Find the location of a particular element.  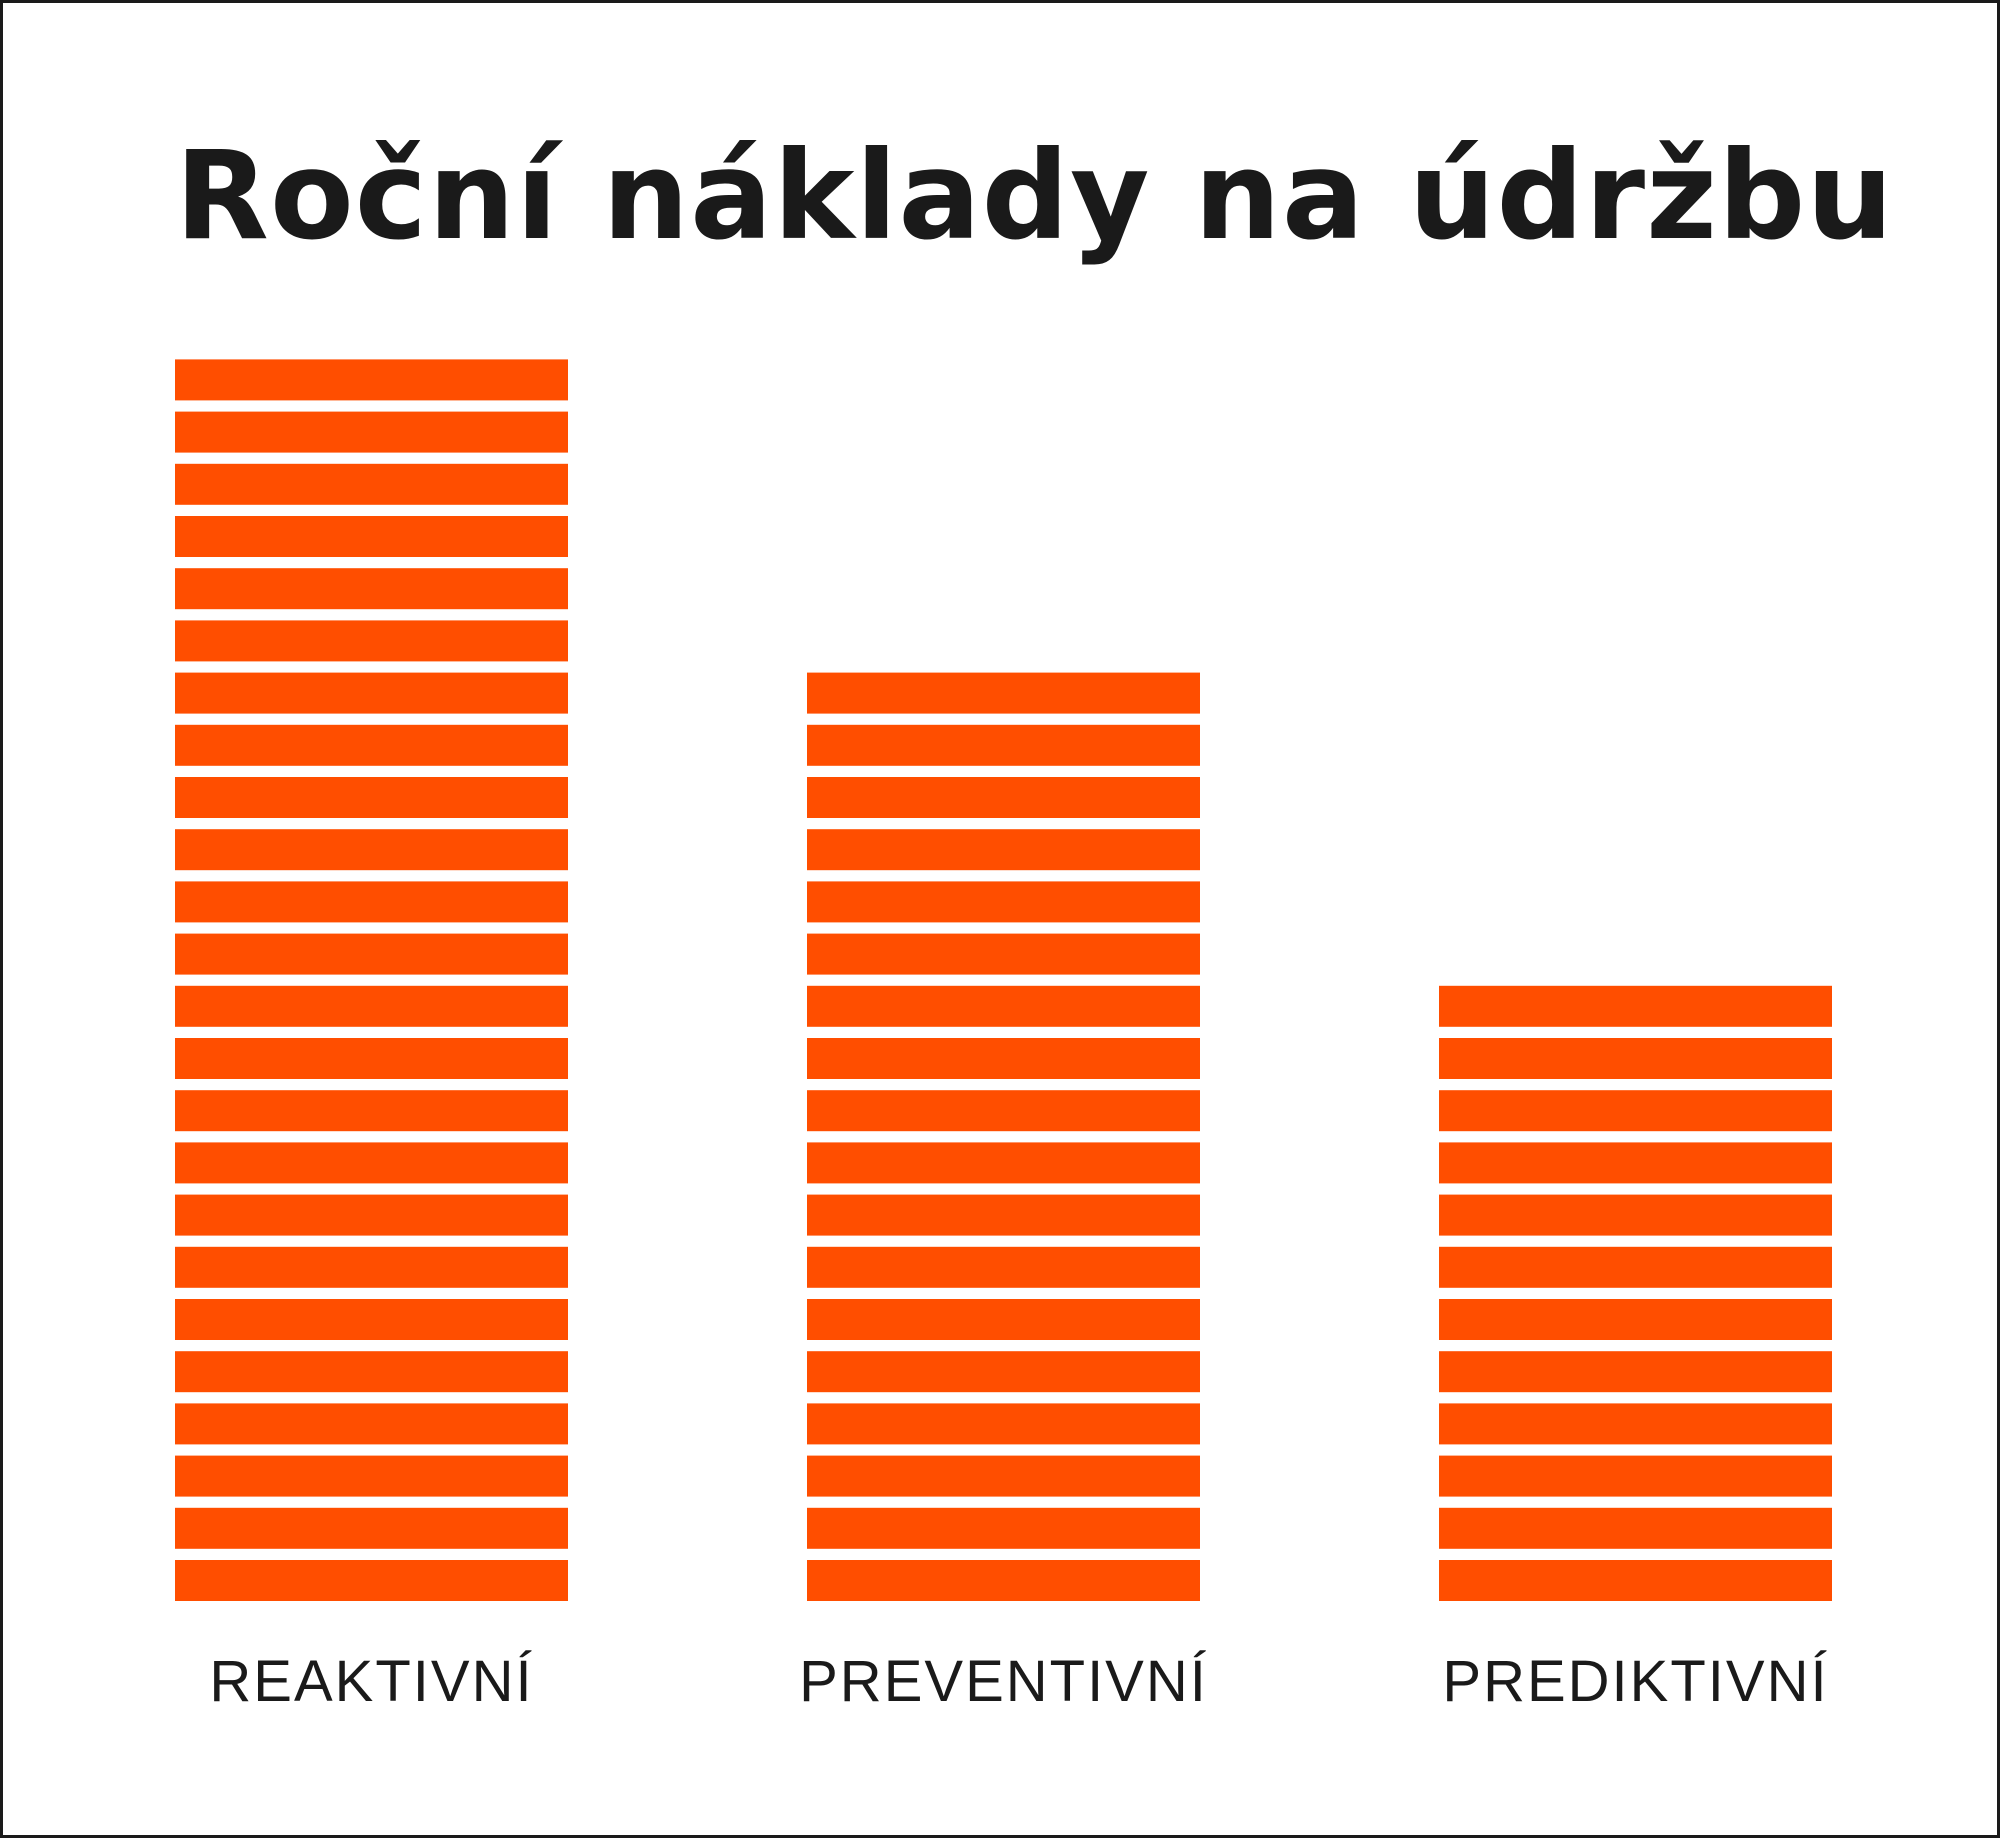

bar-reaktivní is located at coordinates (371, 980).